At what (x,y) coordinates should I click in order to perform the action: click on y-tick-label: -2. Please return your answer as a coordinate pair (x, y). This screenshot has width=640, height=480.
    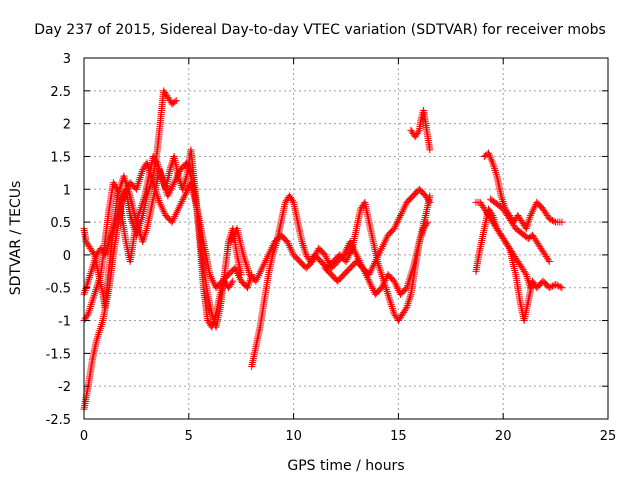
    Looking at the image, I should click on (64, 387).